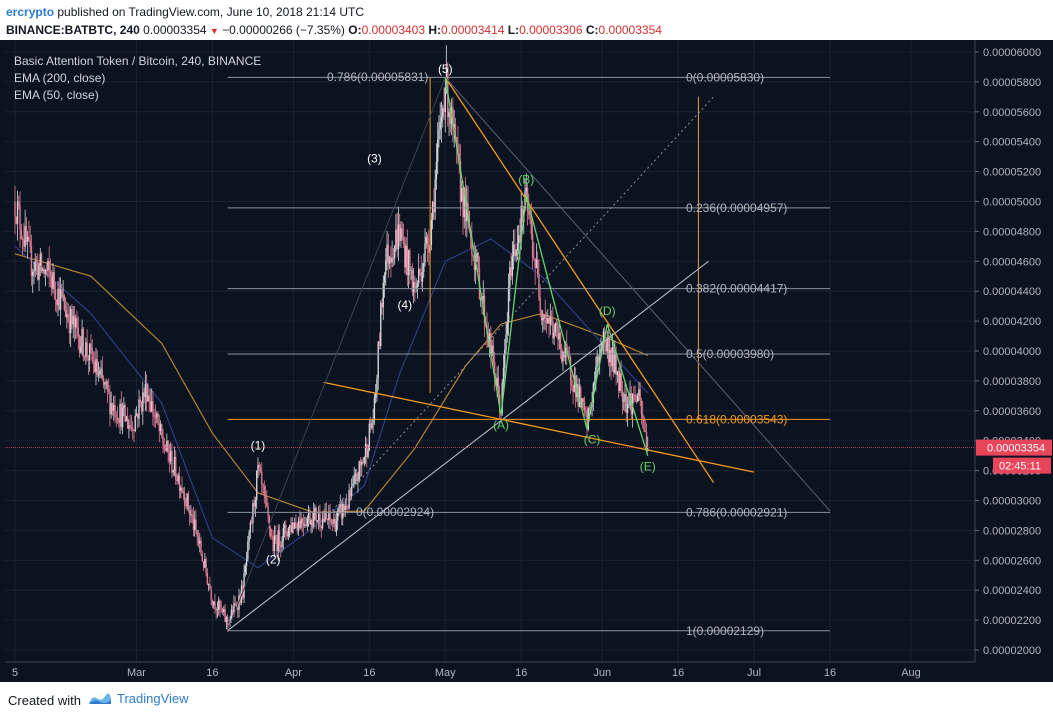 This screenshot has height=718, width=1053. Describe the element at coordinates (592, 440) in the screenshot. I see `abcde-label: (C)` at that location.